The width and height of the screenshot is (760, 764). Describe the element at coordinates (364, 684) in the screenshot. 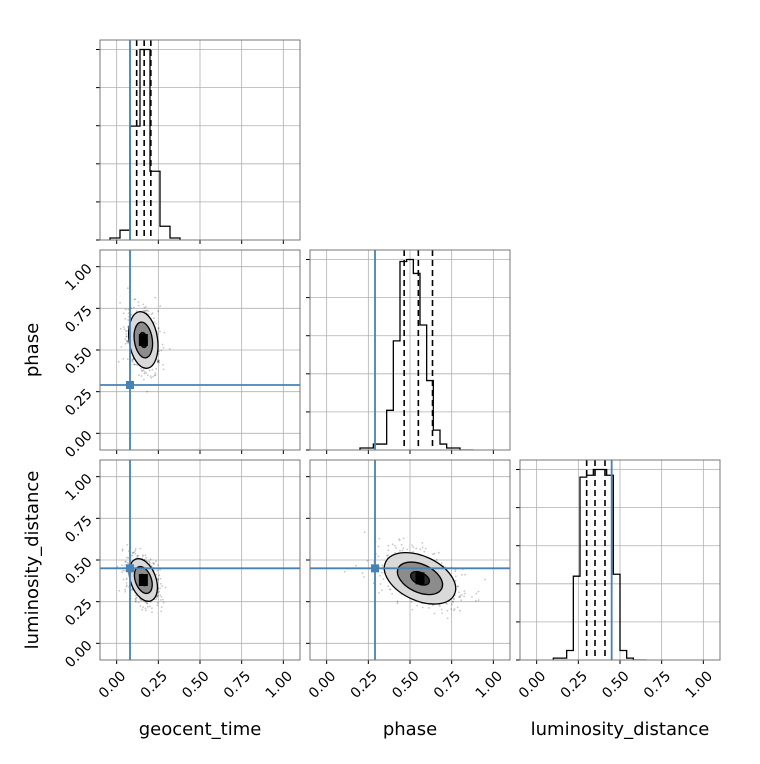

I see `x-tick-label: 0.25` at that location.